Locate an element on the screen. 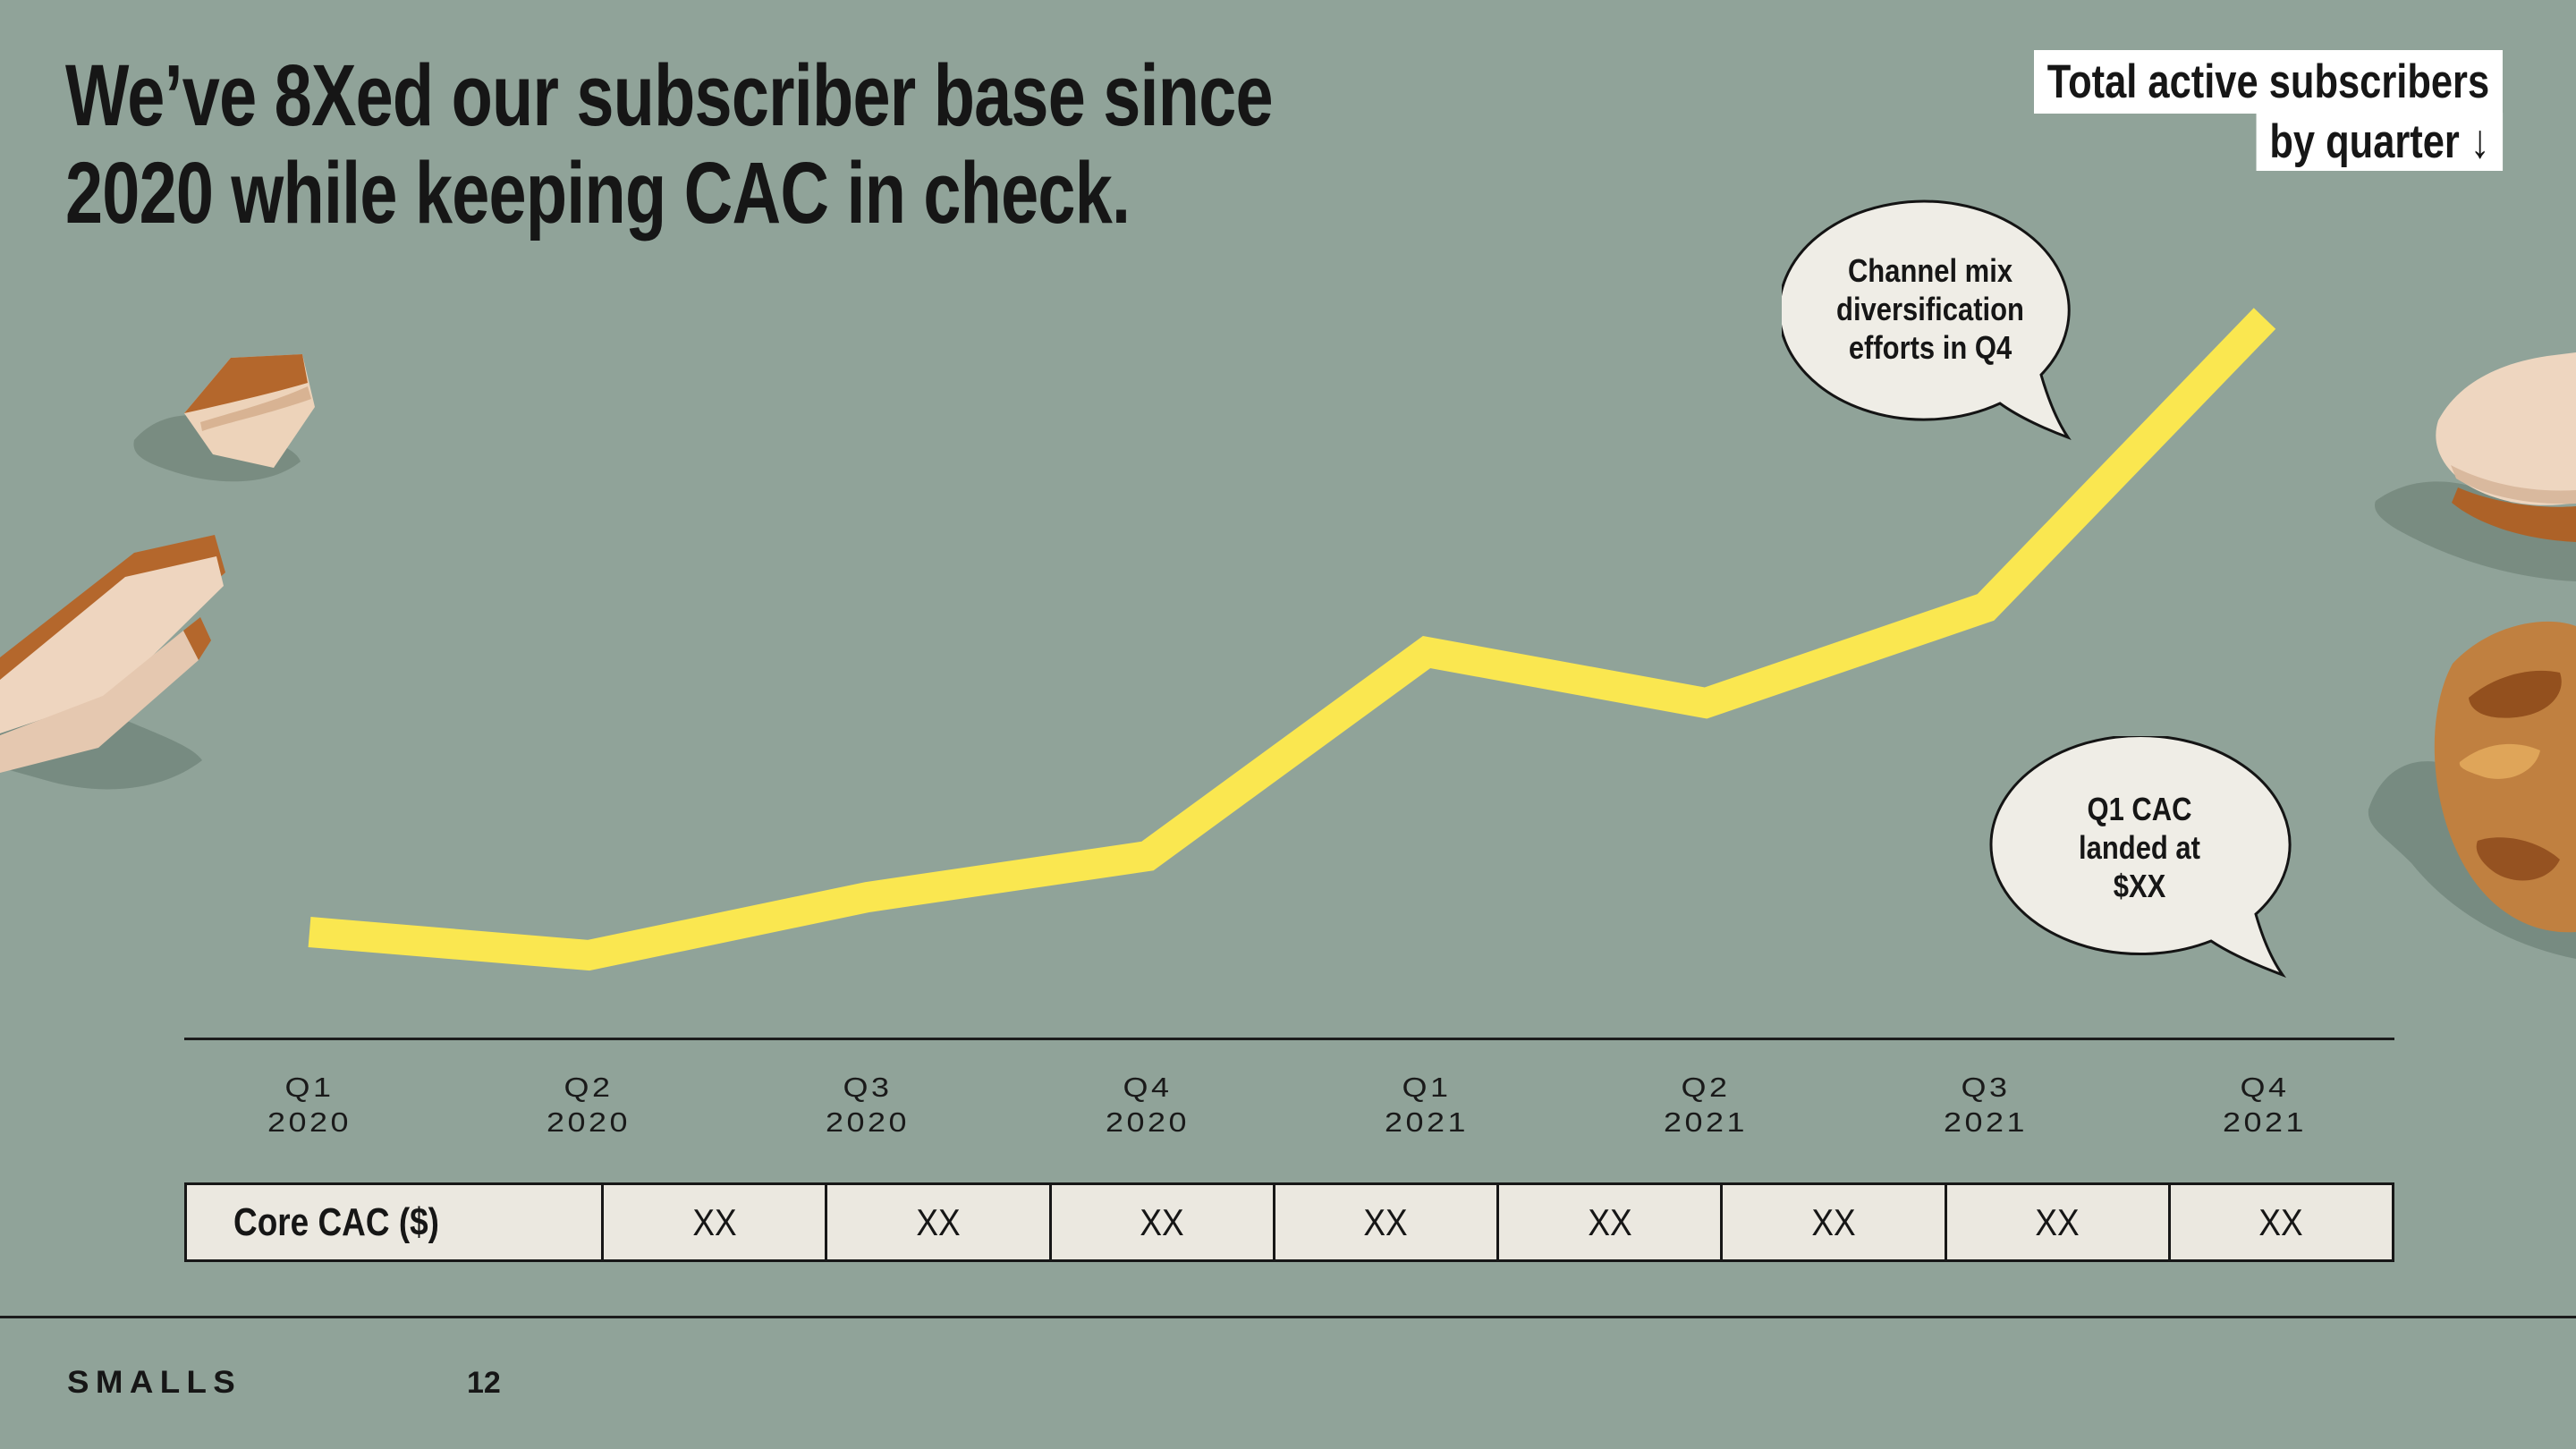 The width and height of the screenshot is (2576, 1449). chicken-photo-top-left is located at coordinates (224, 418).